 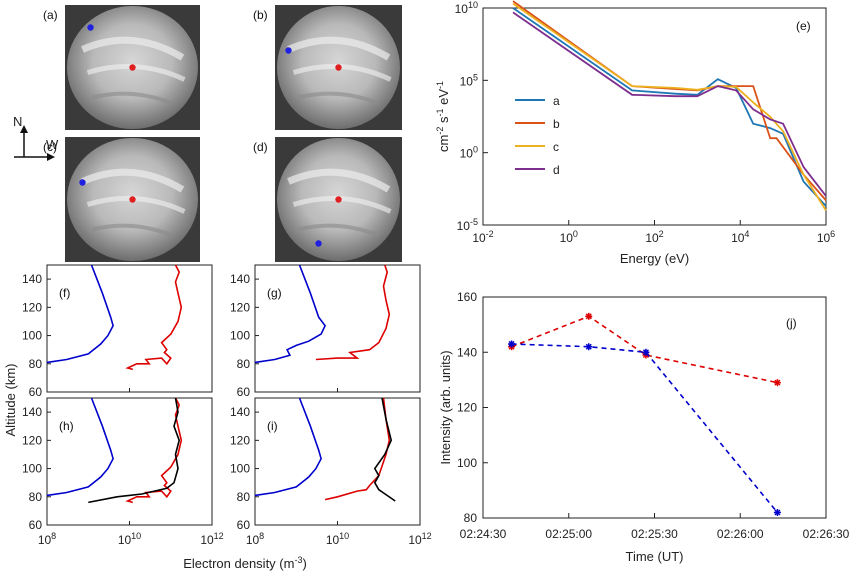 What do you see at coordinates (556, 101) in the screenshot?
I see `legend-label-a: a` at bounding box center [556, 101].